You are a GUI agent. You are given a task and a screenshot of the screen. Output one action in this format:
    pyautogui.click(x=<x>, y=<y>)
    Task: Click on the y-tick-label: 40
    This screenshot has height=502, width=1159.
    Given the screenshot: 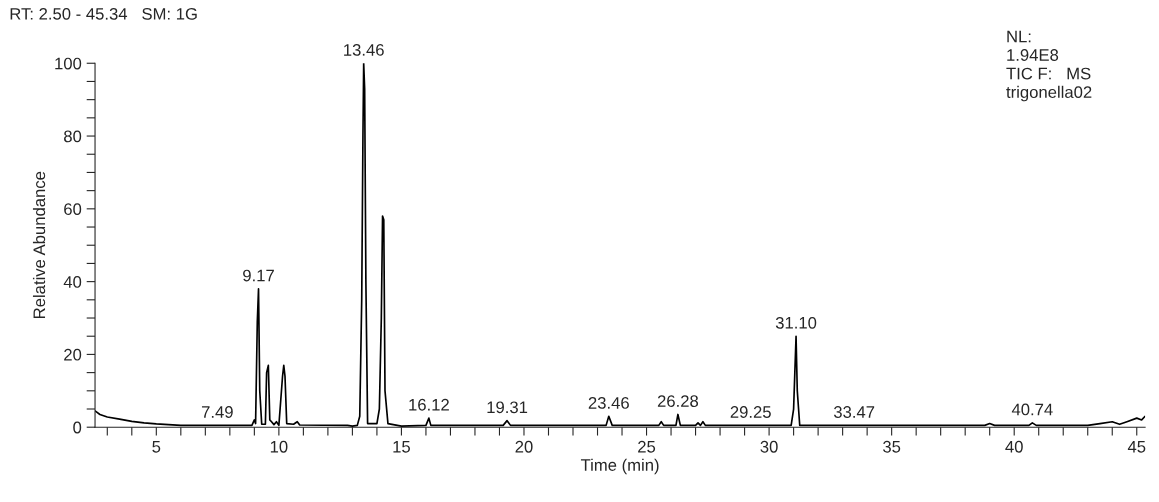 What is the action you would take?
    pyautogui.click(x=72, y=282)
    